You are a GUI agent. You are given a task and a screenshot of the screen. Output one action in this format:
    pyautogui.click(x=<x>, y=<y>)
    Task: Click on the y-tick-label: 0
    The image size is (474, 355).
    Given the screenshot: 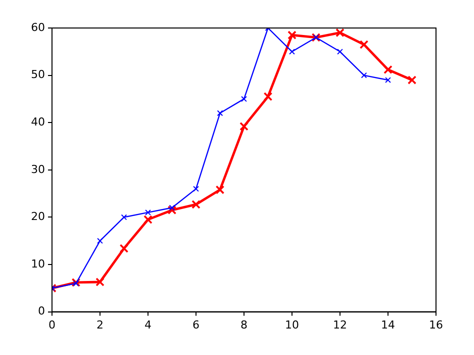 What is the action you would take?
    pyautogui.click(x=41, y=311)
    